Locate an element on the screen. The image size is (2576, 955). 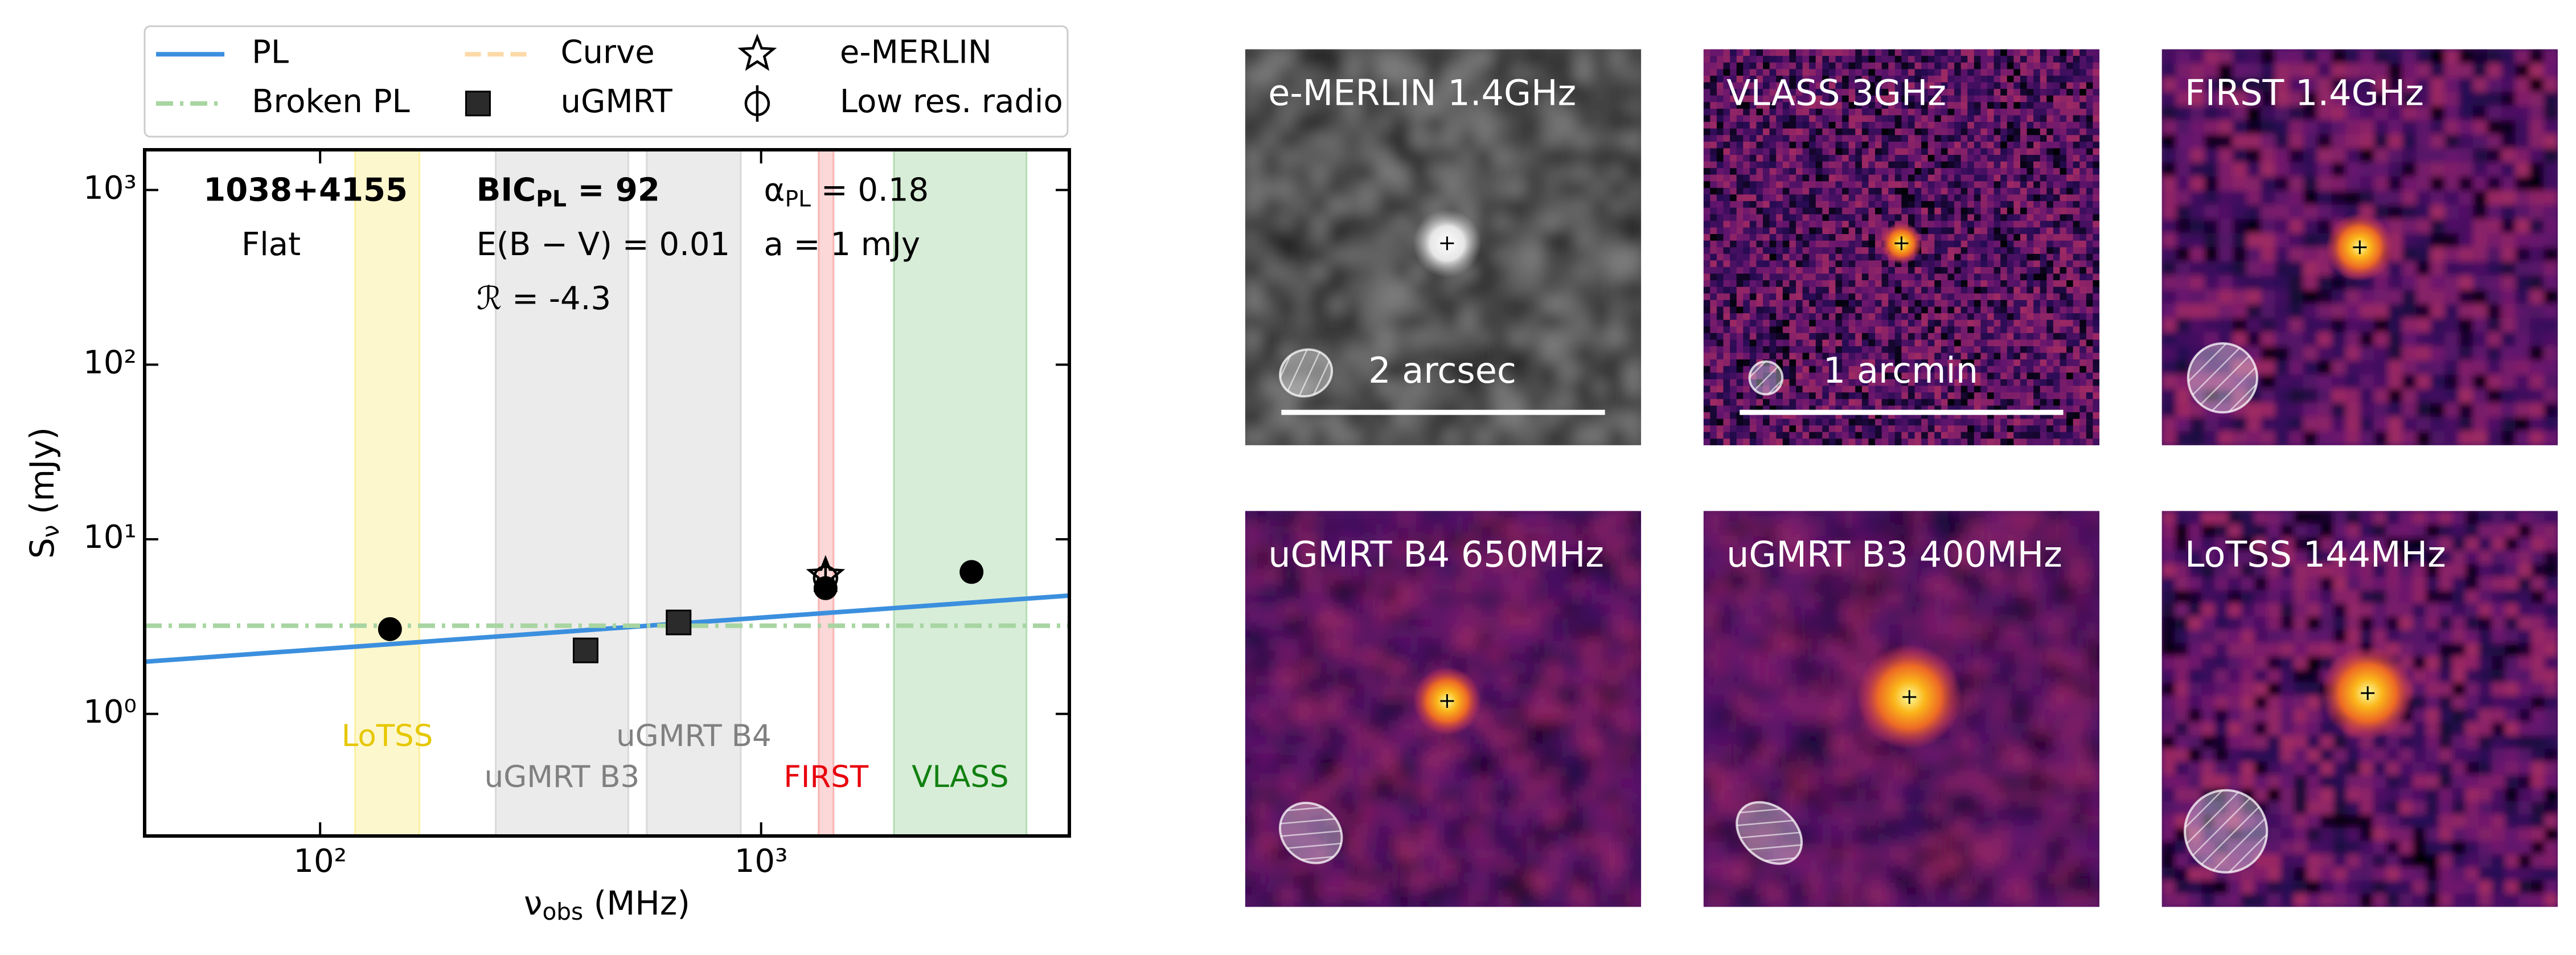
scalebar-label: 2 arcsec is located at coordinates (1442, 371).